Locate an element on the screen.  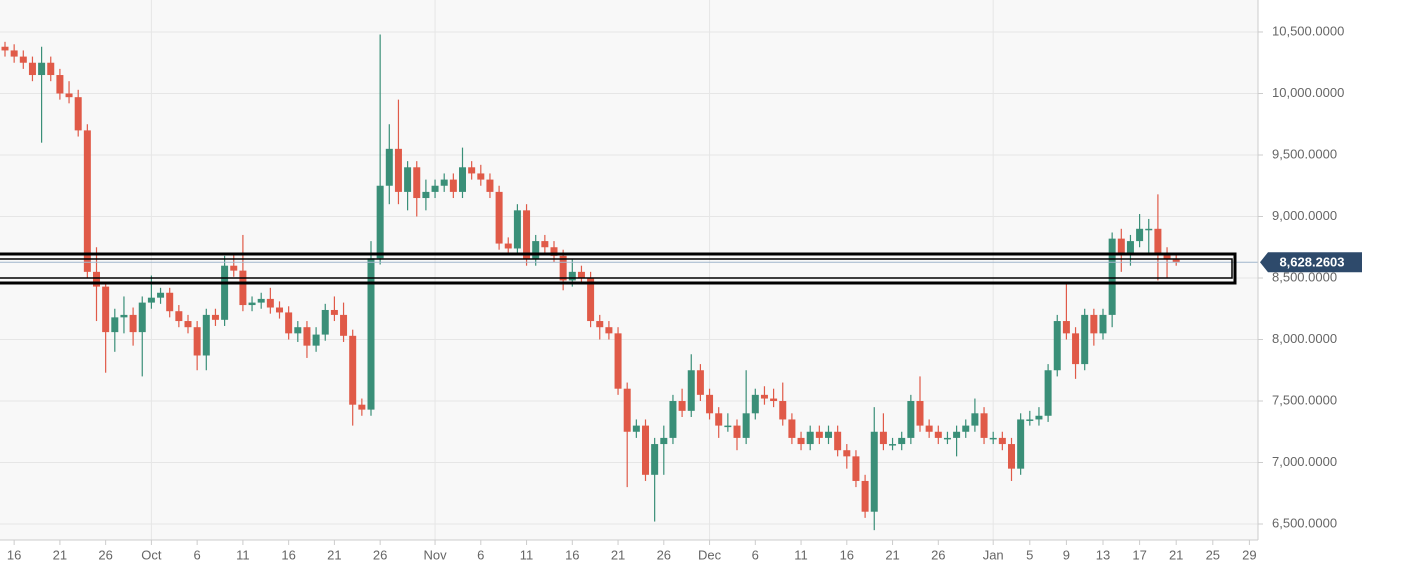
drawn-zone-inner is located at coordinates (616, 268).